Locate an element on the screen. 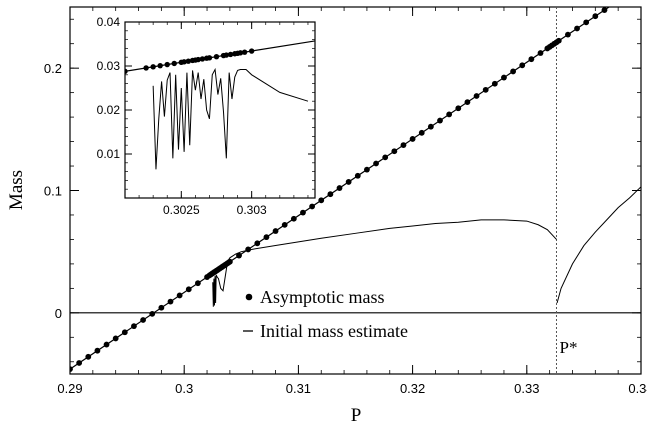 This screenshot has height=426, width=647. x-tick-label: 0.29 is located at coordinates (69, 388).